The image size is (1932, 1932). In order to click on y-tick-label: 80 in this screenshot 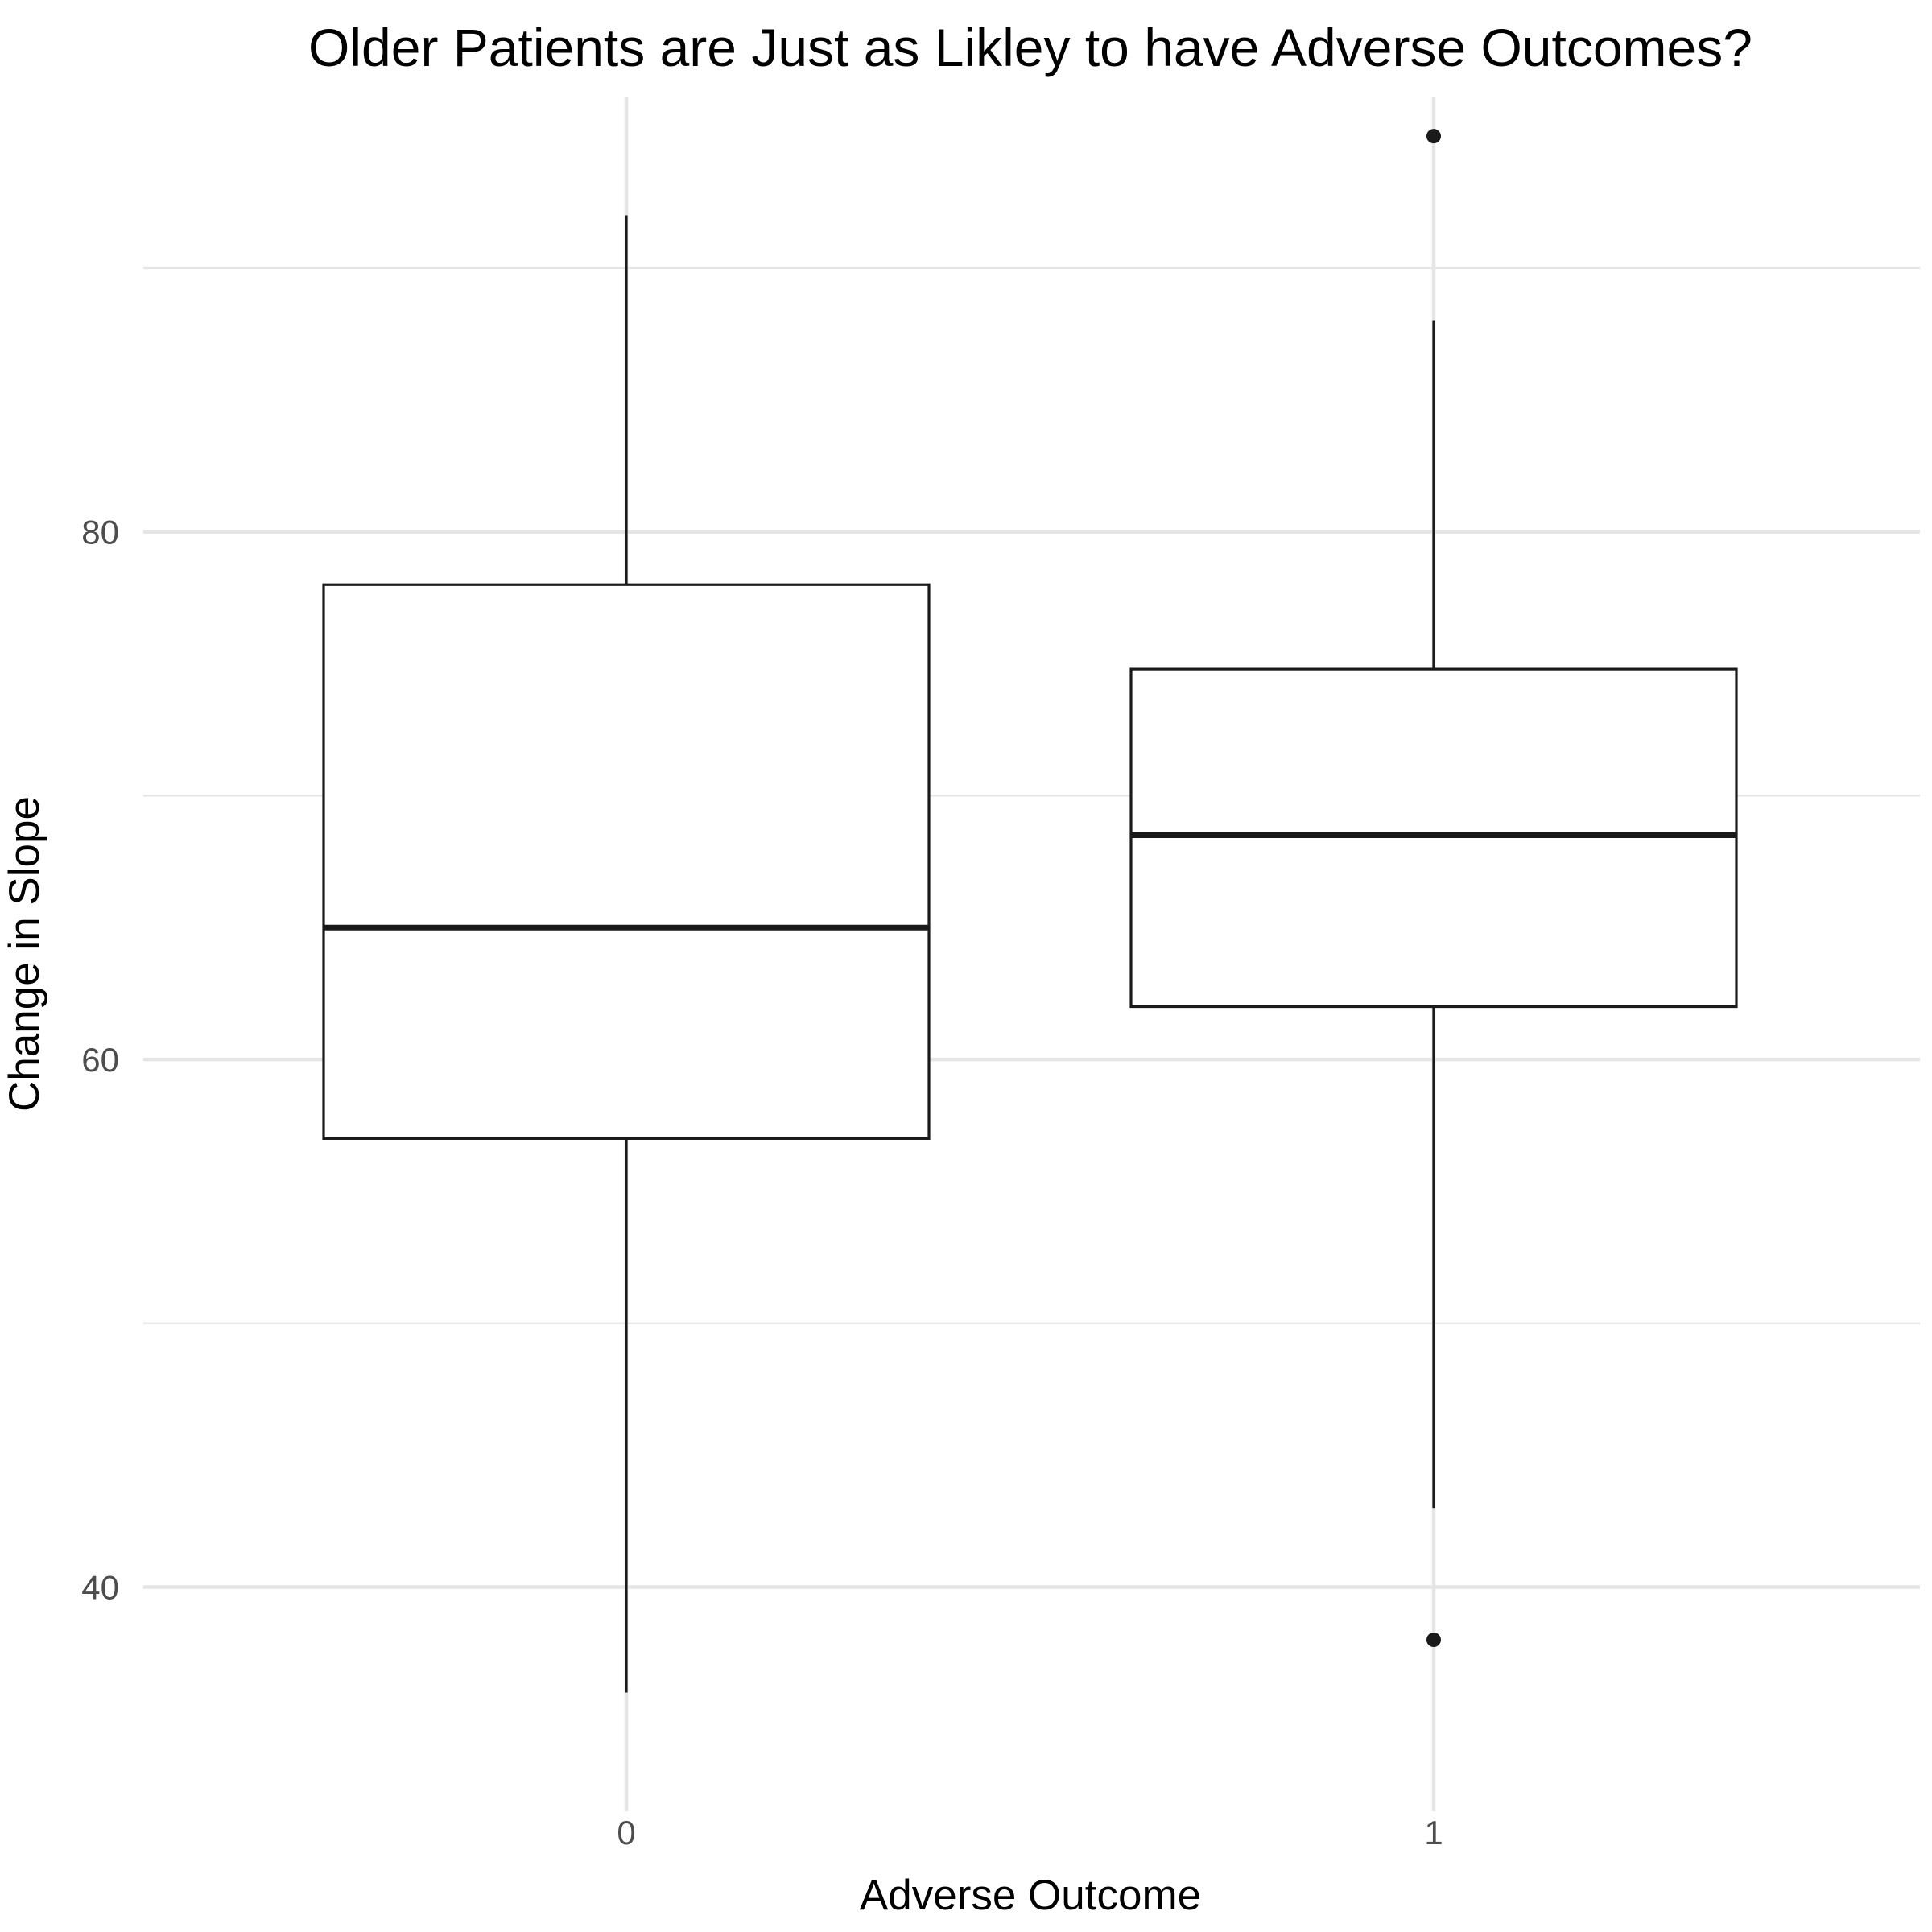, I will do `click(100, 532)`.